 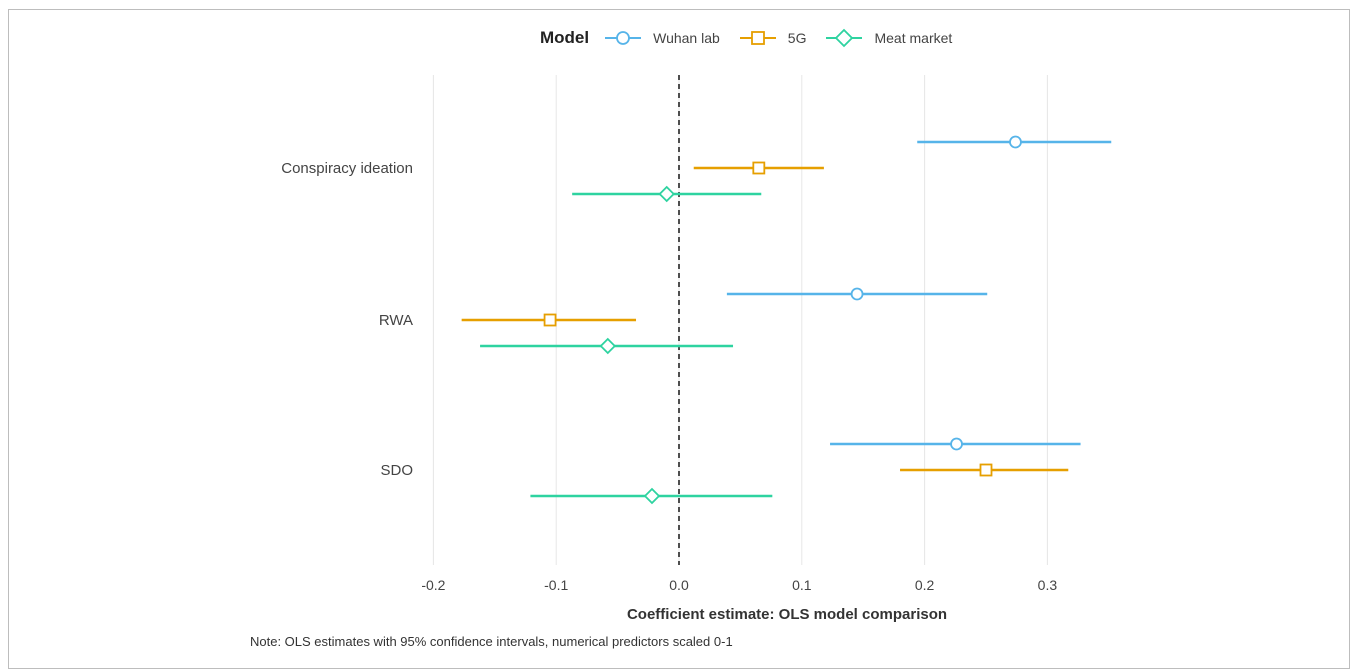 I want to click on legend-item-meat-market: Meat market, so click(x=888, y=38).